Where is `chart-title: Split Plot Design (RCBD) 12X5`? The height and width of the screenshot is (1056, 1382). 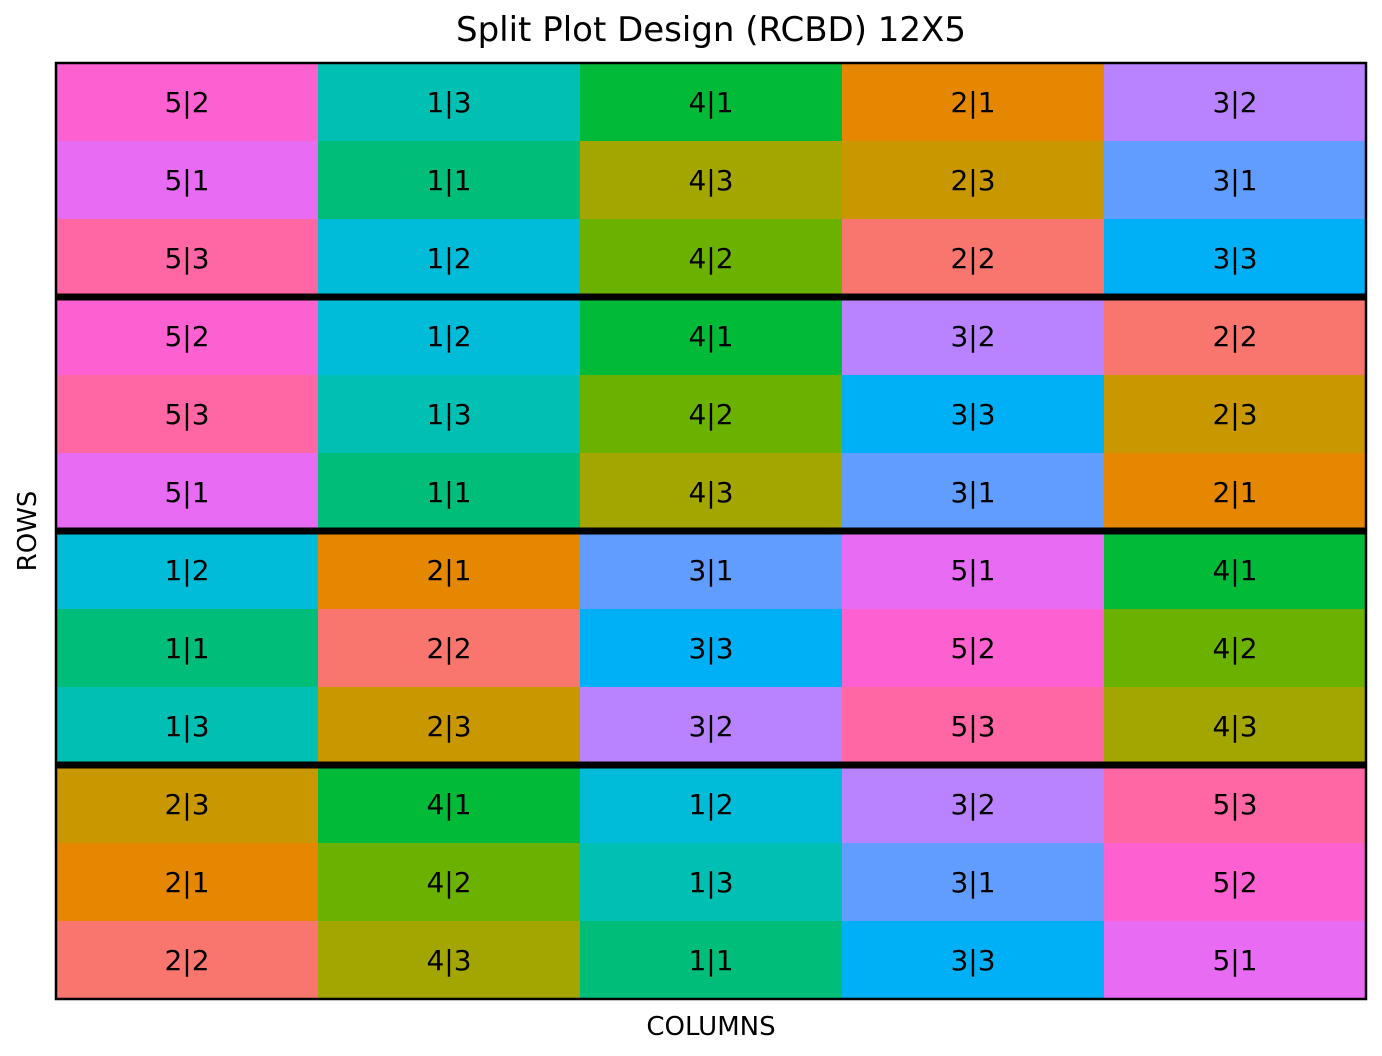
chart-title: Split Plot Design (RCBD) 12X5 is located at coordinates (711, 30).